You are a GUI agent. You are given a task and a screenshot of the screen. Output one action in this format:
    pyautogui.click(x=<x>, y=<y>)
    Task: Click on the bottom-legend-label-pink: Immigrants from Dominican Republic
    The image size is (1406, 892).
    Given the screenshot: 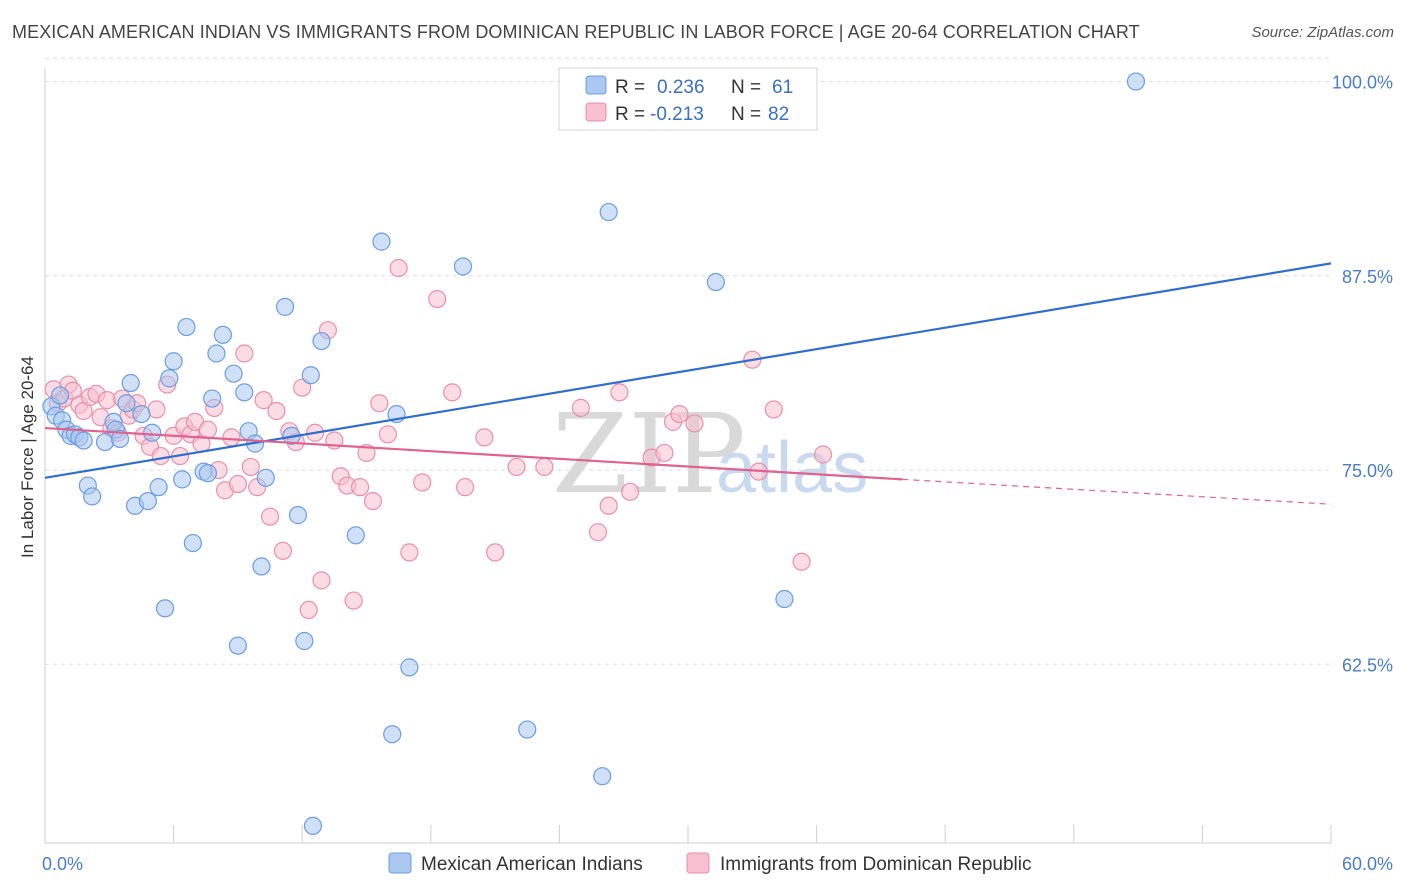 What is the action you would take?
    pyautogui.click(x=876, y=864)
    